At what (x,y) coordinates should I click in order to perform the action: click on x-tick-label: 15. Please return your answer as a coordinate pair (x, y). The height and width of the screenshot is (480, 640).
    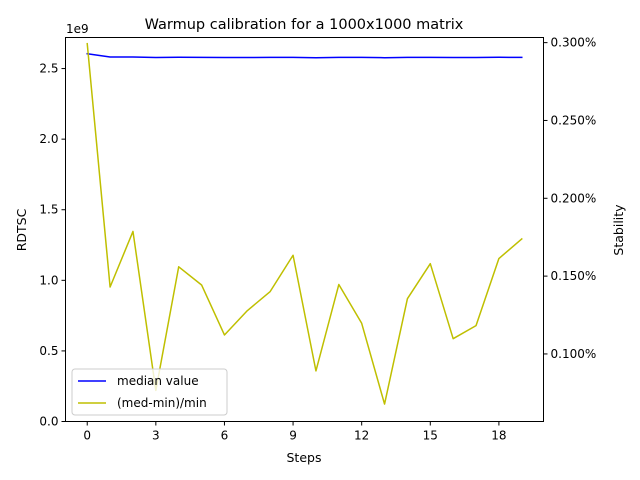
    Looking at the image, I should click on (430, 436).